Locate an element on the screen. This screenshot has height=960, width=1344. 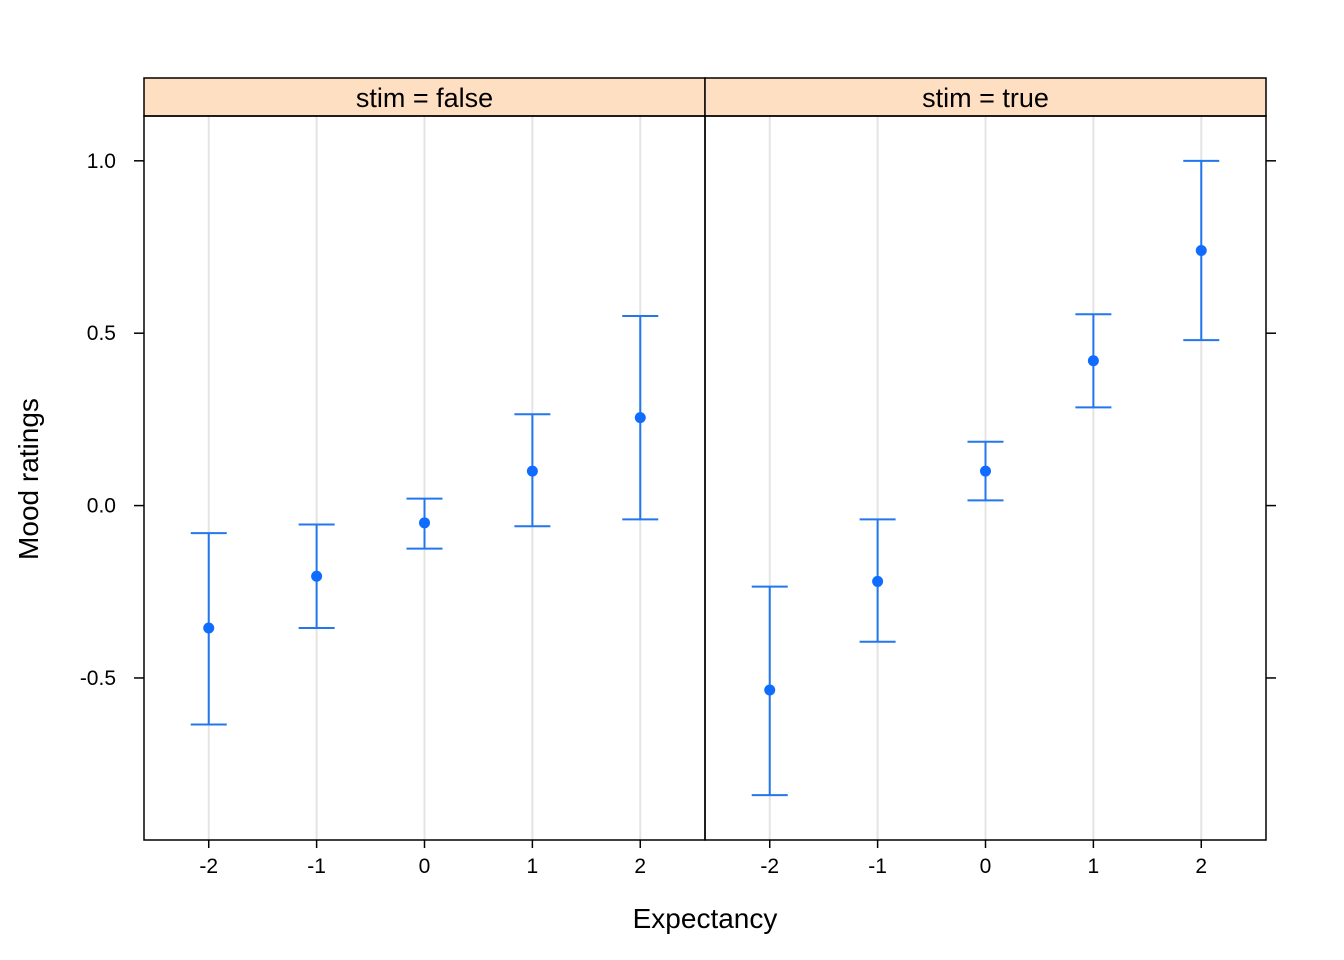
y-tick-label: 0.0 is located at coordinates (101, 506).